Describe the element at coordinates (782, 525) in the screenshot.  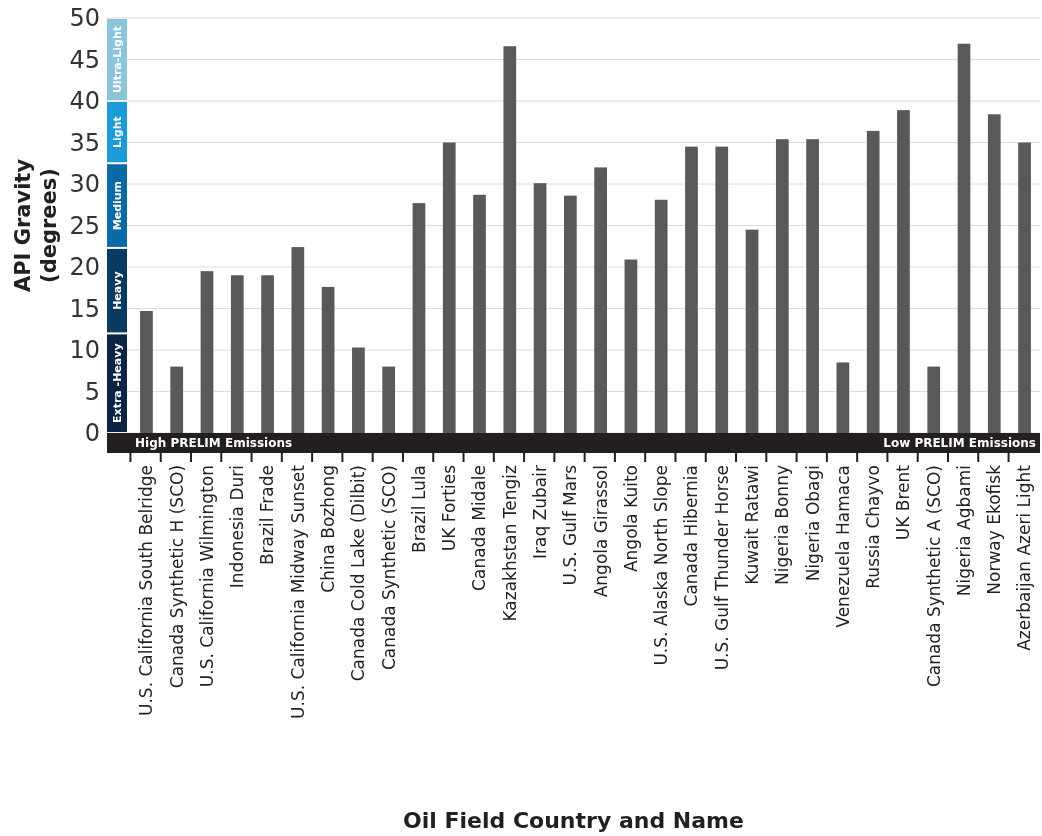
I see `x-tick-label: Nigeria Bonny` at that location.